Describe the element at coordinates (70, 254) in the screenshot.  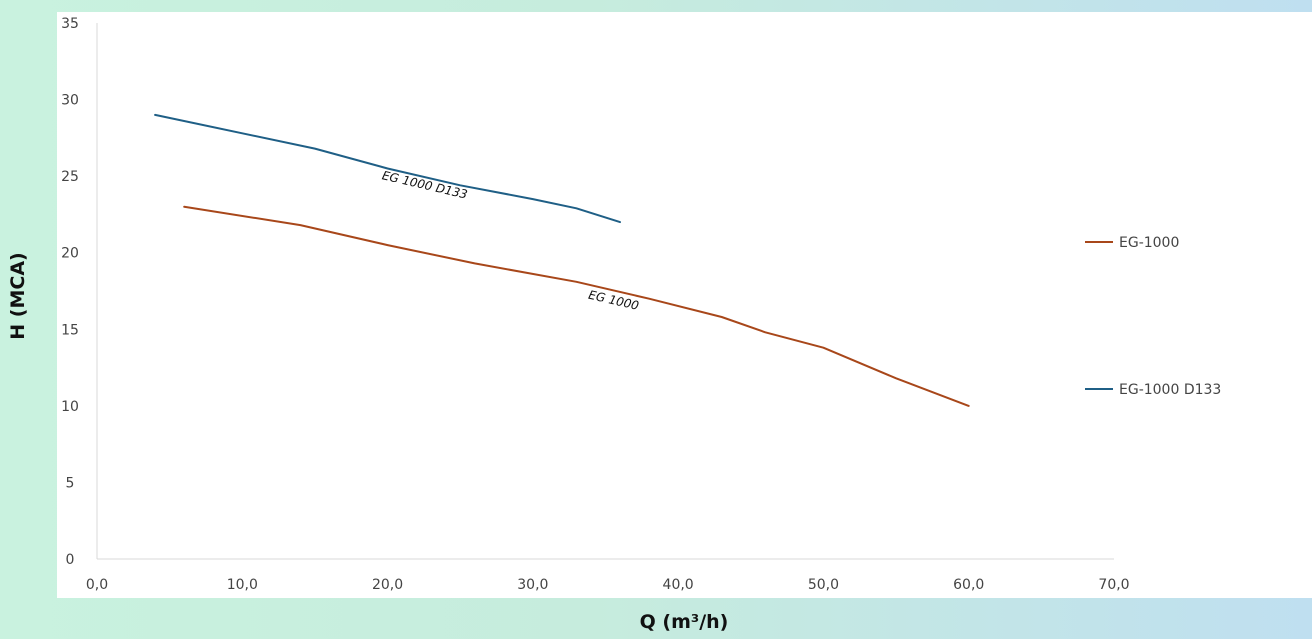
I see `y-tick-label: 20` at that location.